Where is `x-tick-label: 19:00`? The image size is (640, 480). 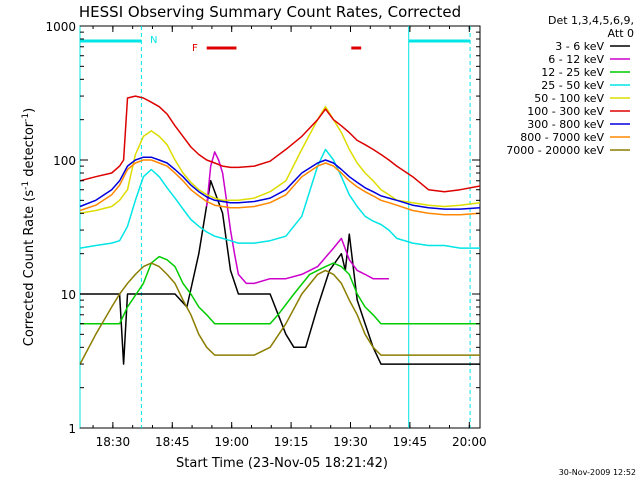 x-tick-label: 19:00 is located at coordinates (231, 442).